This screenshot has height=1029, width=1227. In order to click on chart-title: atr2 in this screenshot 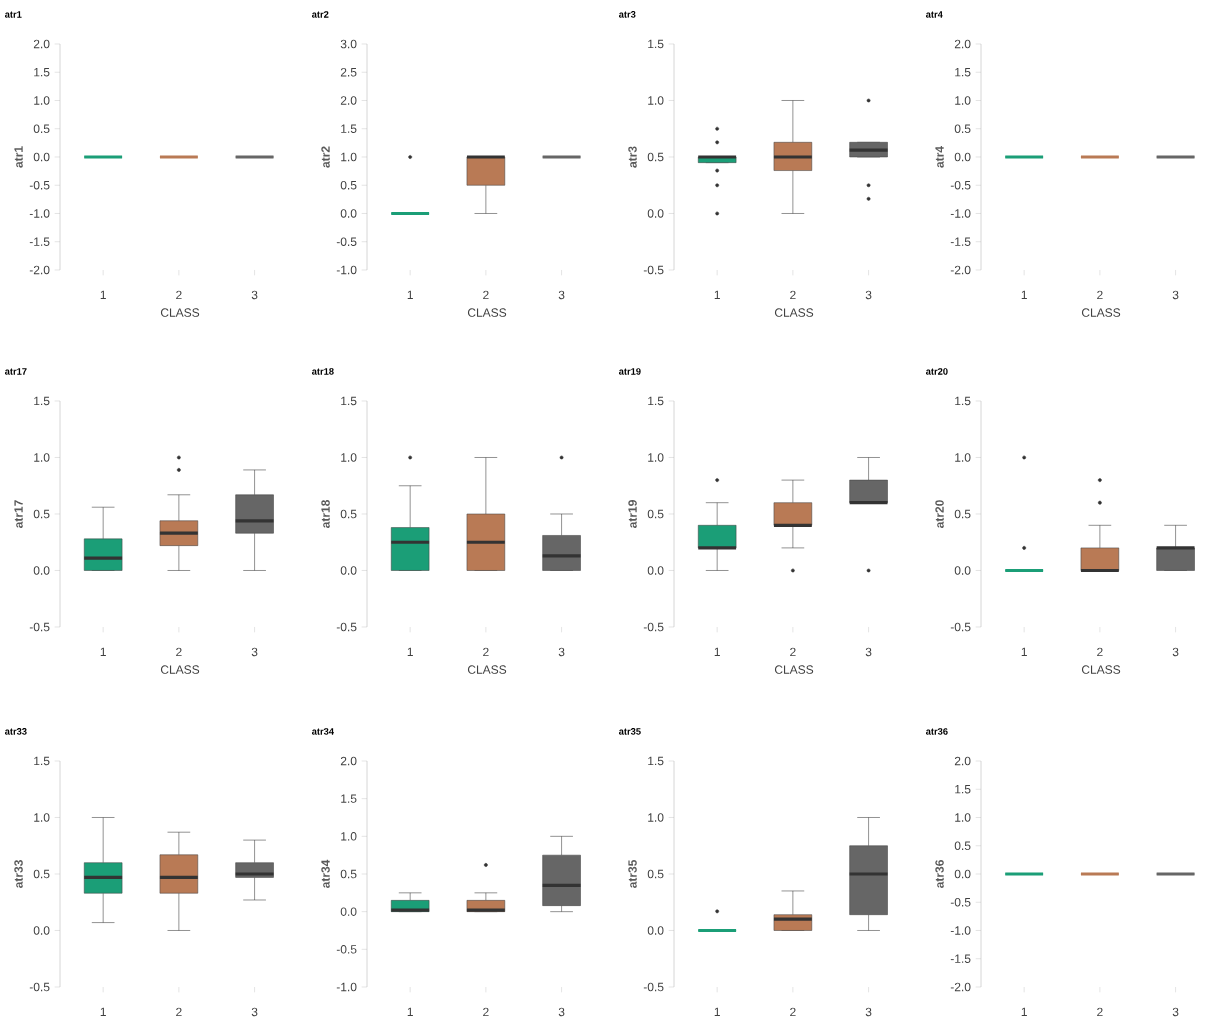, I will do `click(320, 14)`.